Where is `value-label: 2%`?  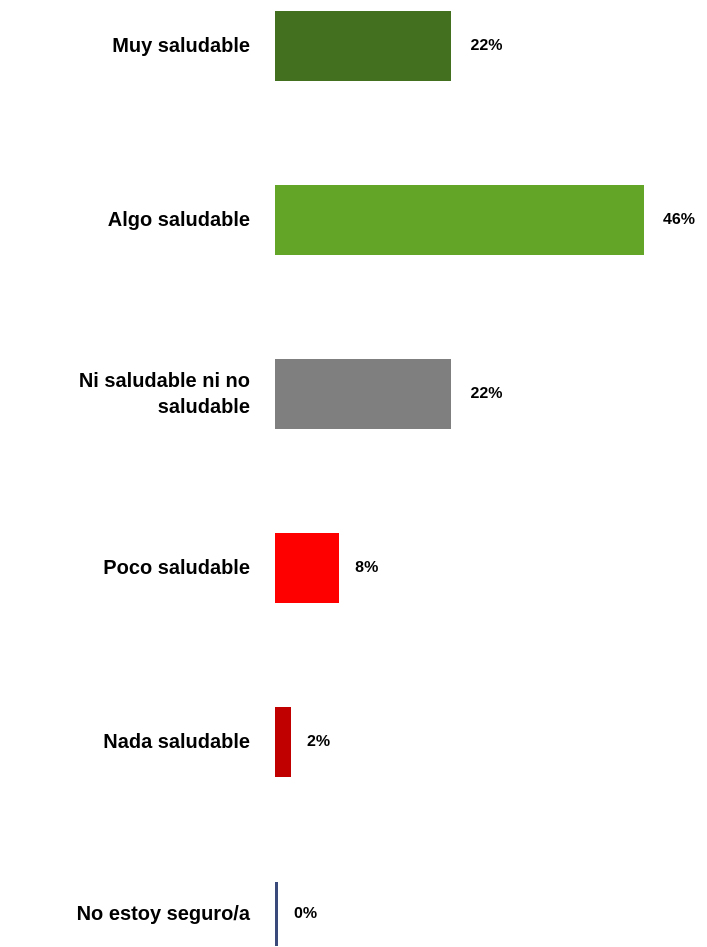
value-label: 2% is located at coordinates (319, 741).